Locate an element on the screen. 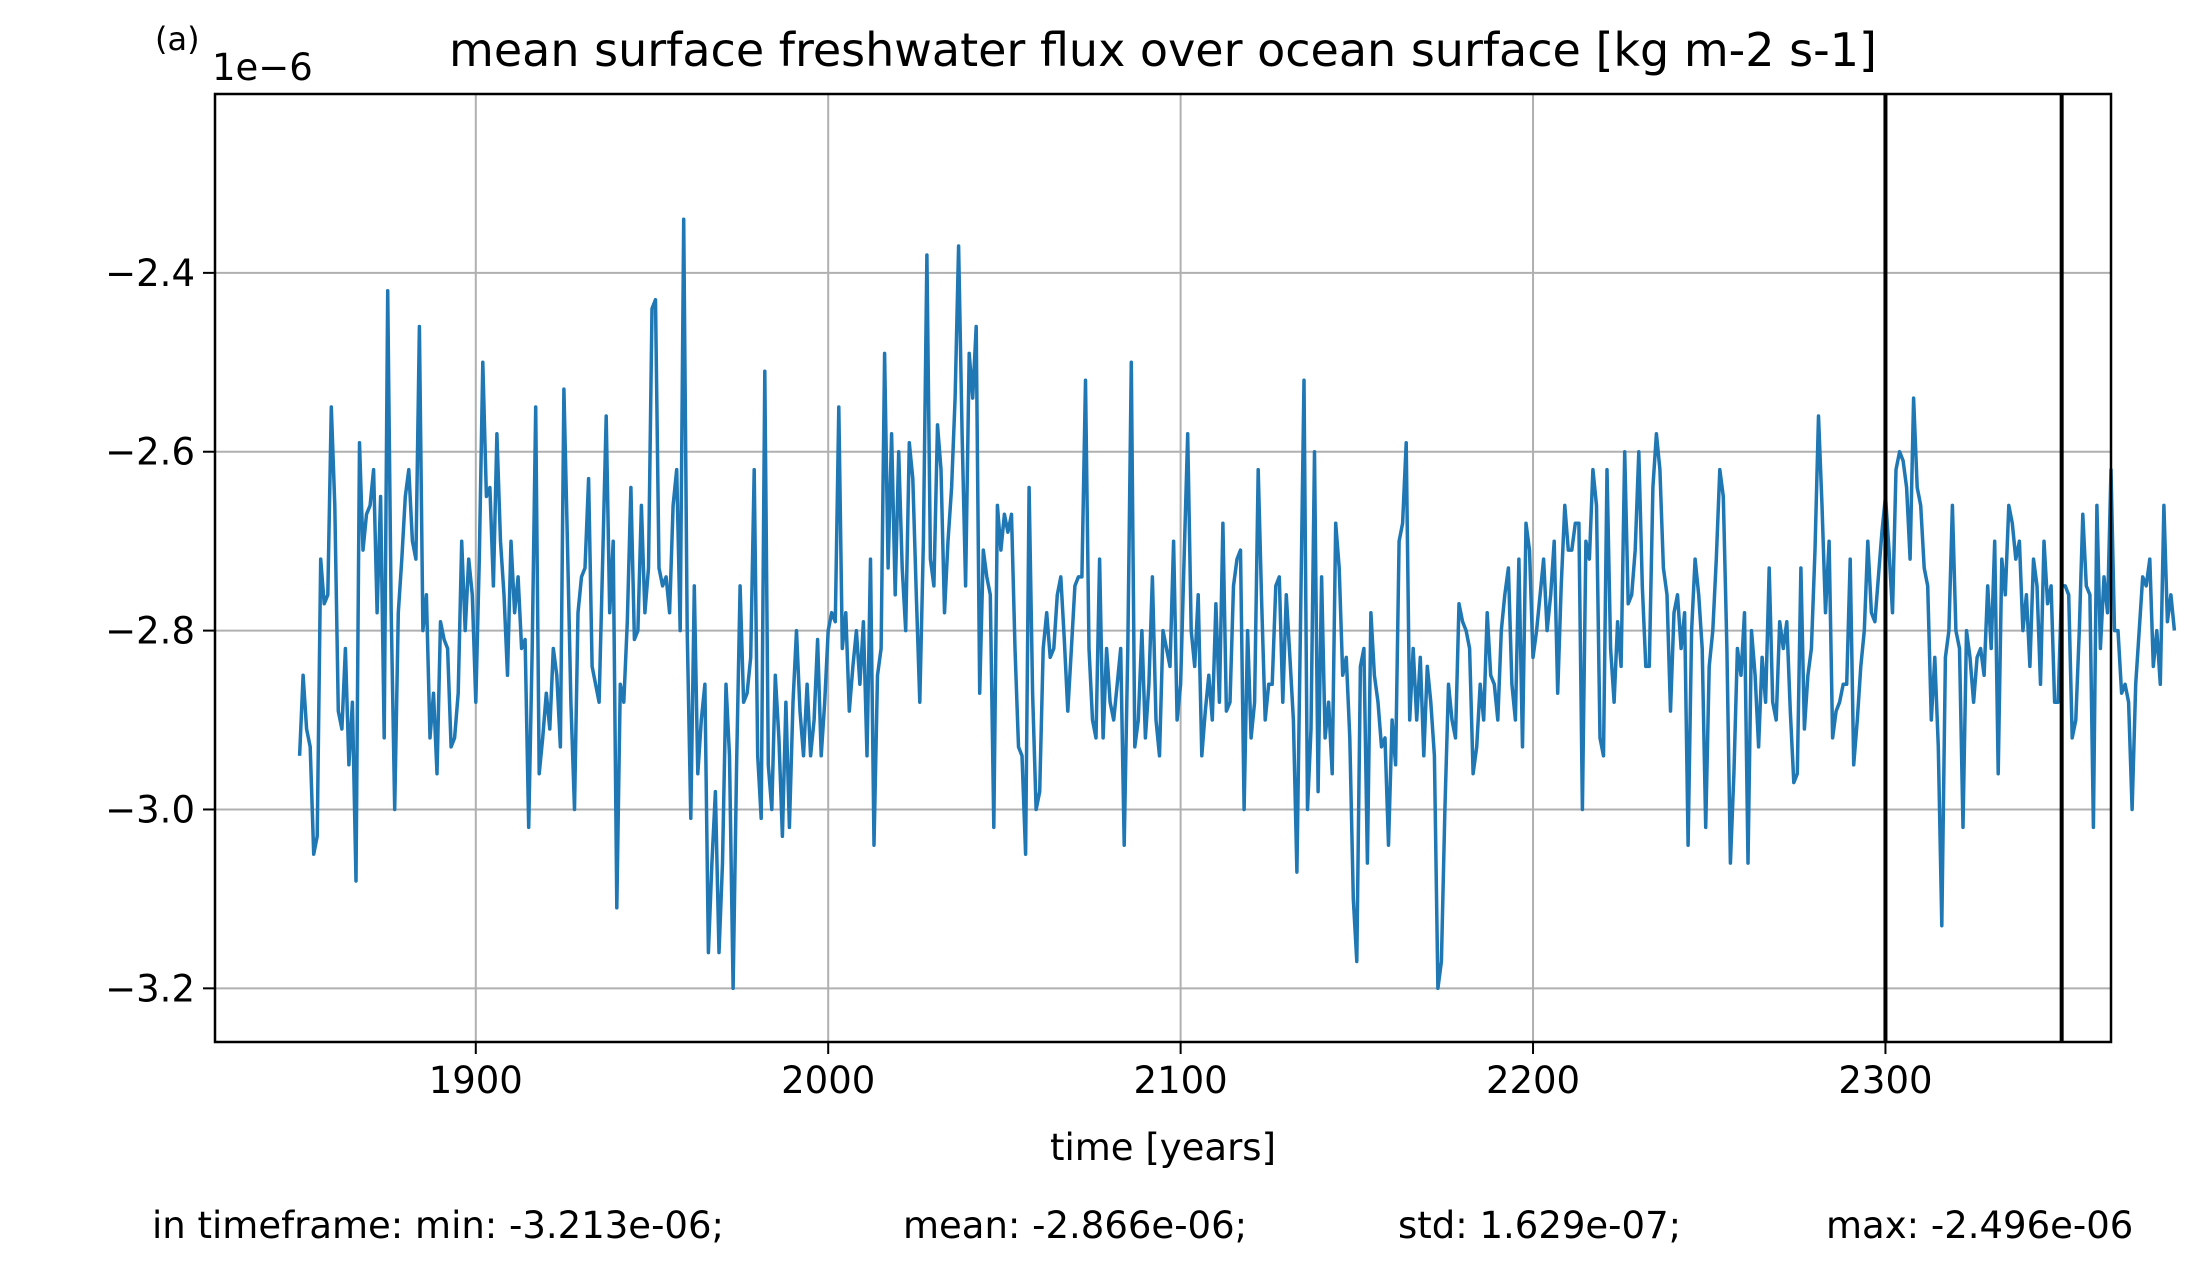  x-axis-label: time [years] is located at coordinates (1163, 1147).